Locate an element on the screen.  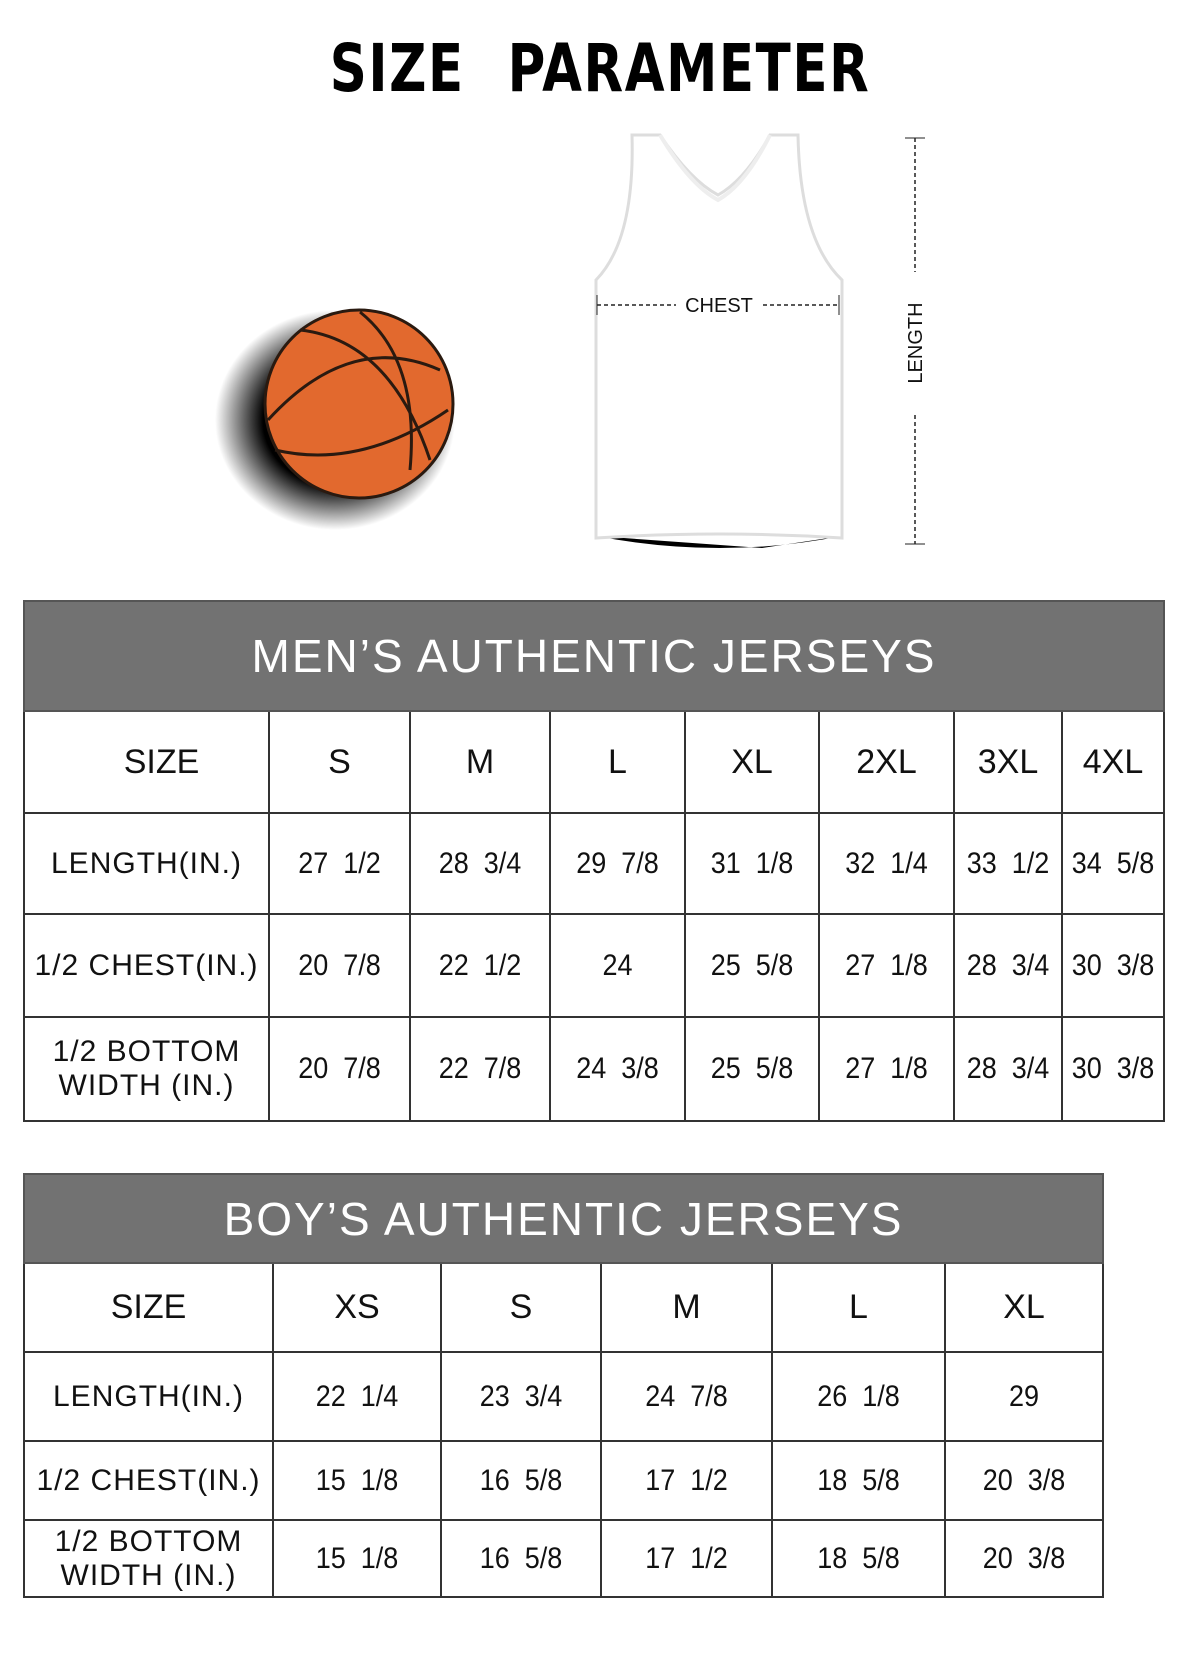
table-cell: 22 7/8 is located at coordinates (480, 1069).